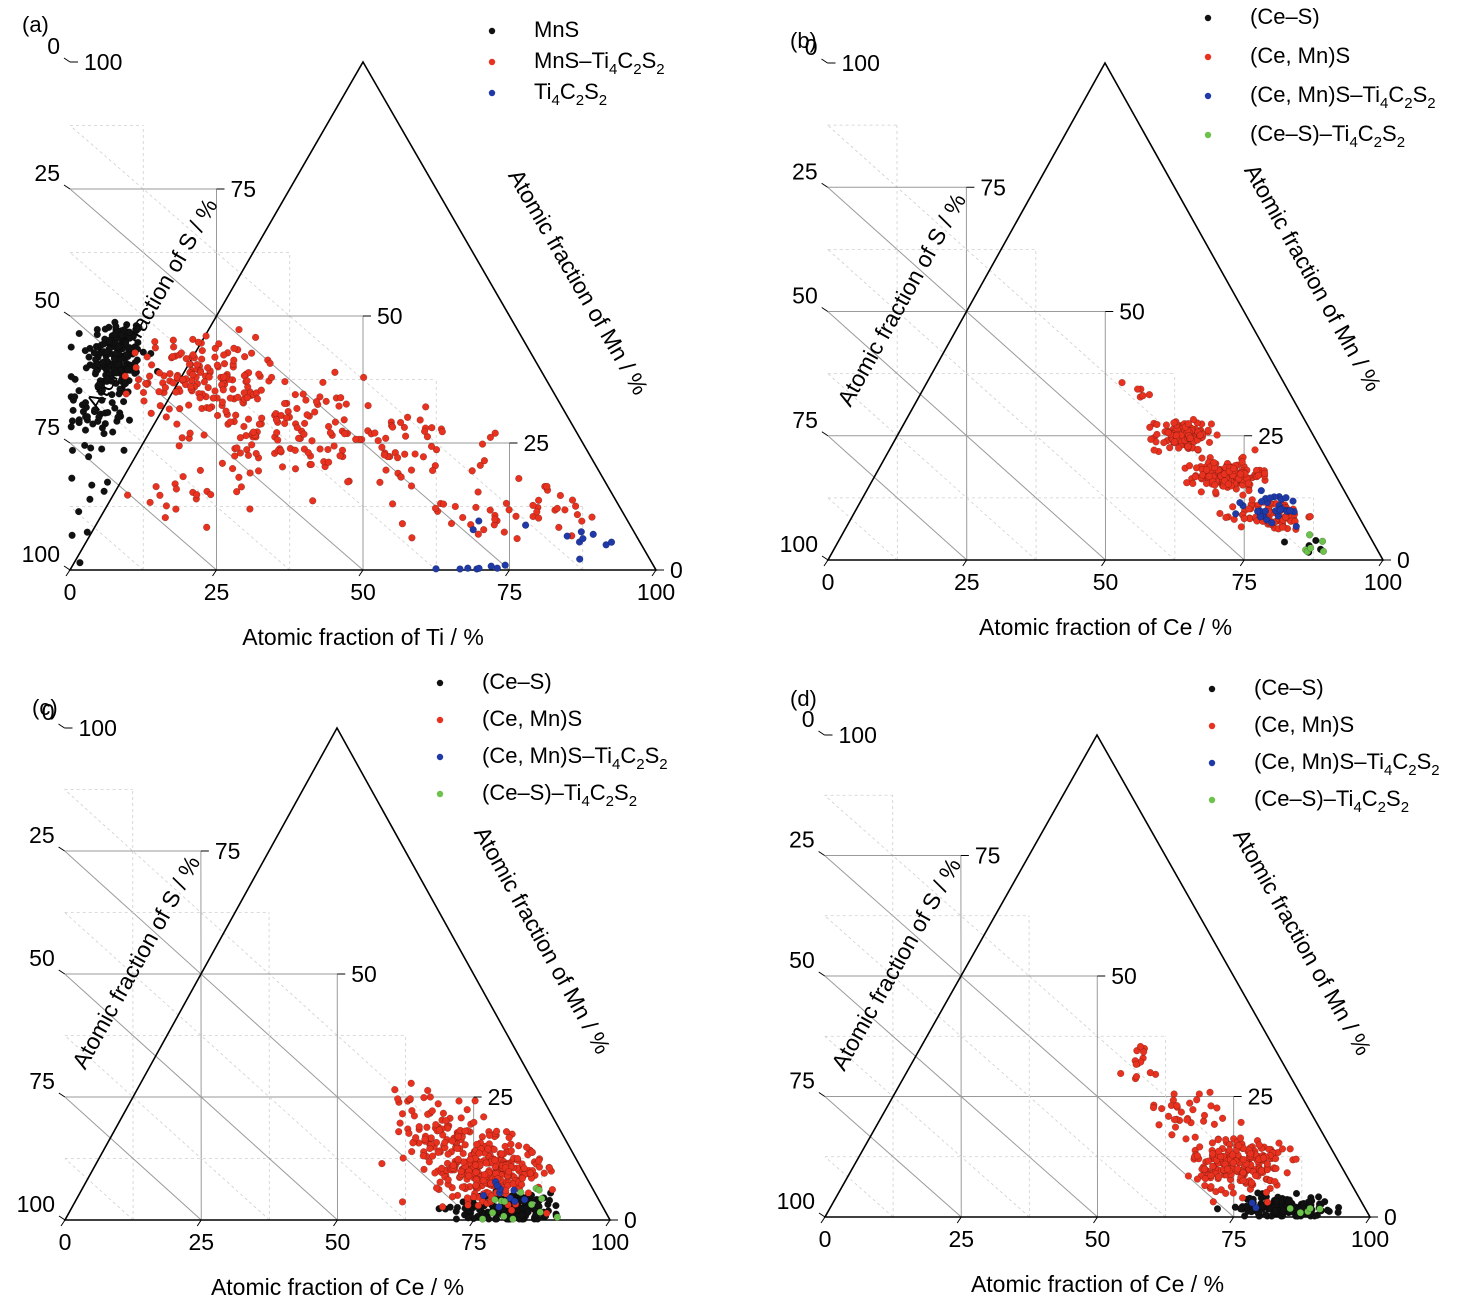 The width and height of the screenshot is (1479, 1310). Describe the element at coordinates (802, 1081) in the screenshot. I see `left-tick-label: 75` at that location.